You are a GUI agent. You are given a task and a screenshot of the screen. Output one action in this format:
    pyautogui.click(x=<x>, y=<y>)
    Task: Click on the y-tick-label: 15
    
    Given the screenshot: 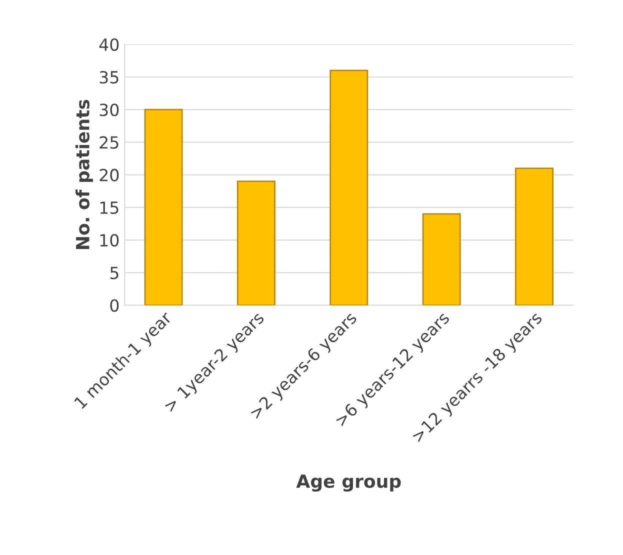 What is the action you would take?
    pyautogui.click(x=109, y=208)
    